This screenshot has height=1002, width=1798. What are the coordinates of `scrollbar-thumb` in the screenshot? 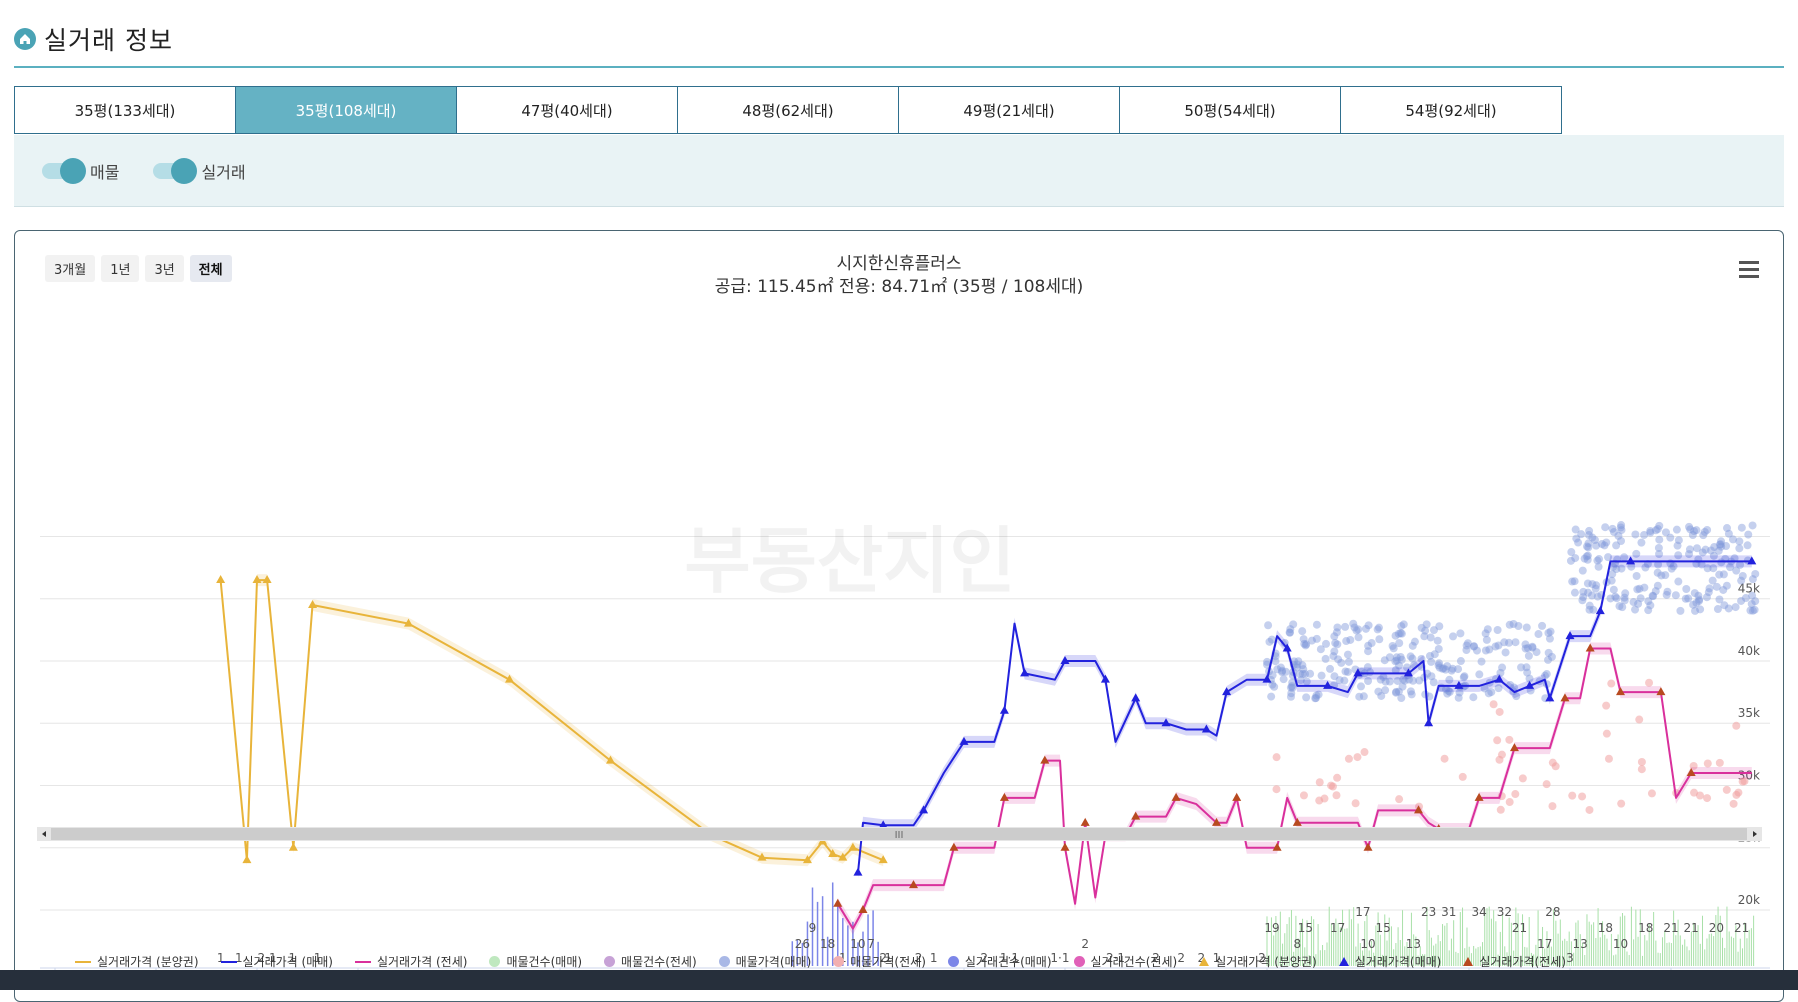 It's located at (899, 834).